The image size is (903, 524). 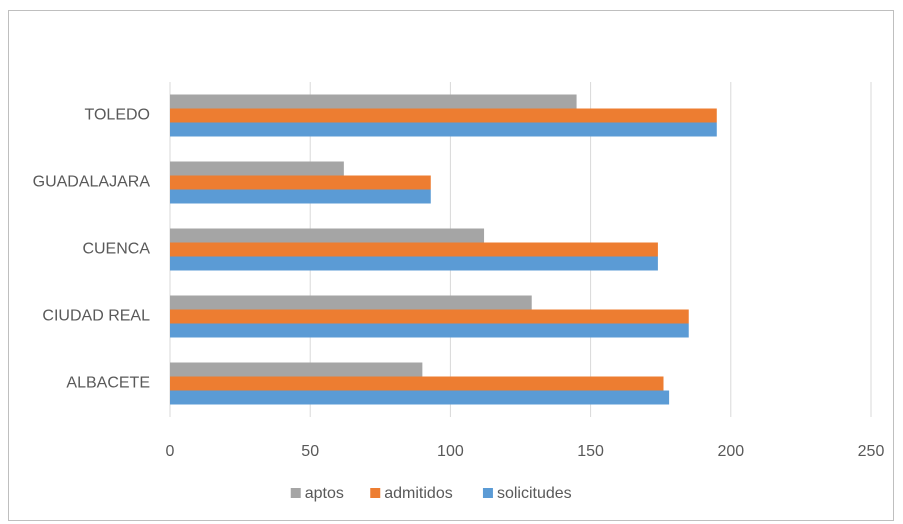 What do you see at coordinates (534, 493) in the screenshot?
I see `legend-label: solicitudes` at bounding box center [534, 493].